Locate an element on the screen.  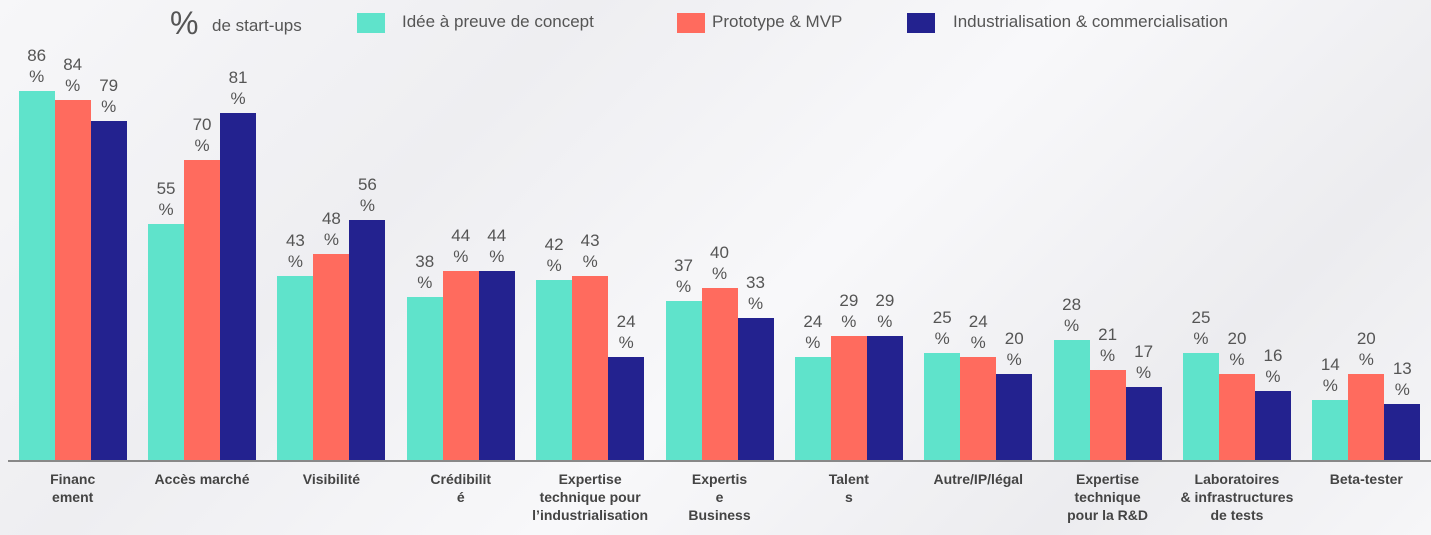
data-label: 56 % is located at coordinates (367, 194).